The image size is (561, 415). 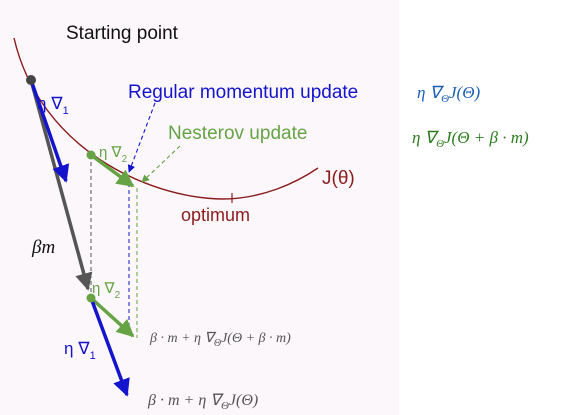 What do you see at coordinates (215, 215) in the screenshot?
I see `optimum-label: optimum` at bounding box center [215, 215].